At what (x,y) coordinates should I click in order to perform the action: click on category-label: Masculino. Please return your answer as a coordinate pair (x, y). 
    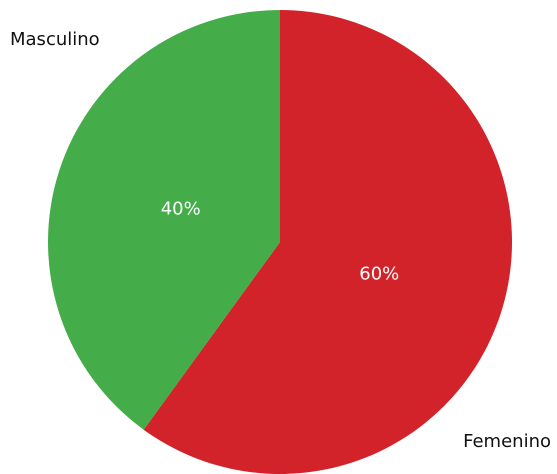
    Looking at the image, I should click on (55, 39).